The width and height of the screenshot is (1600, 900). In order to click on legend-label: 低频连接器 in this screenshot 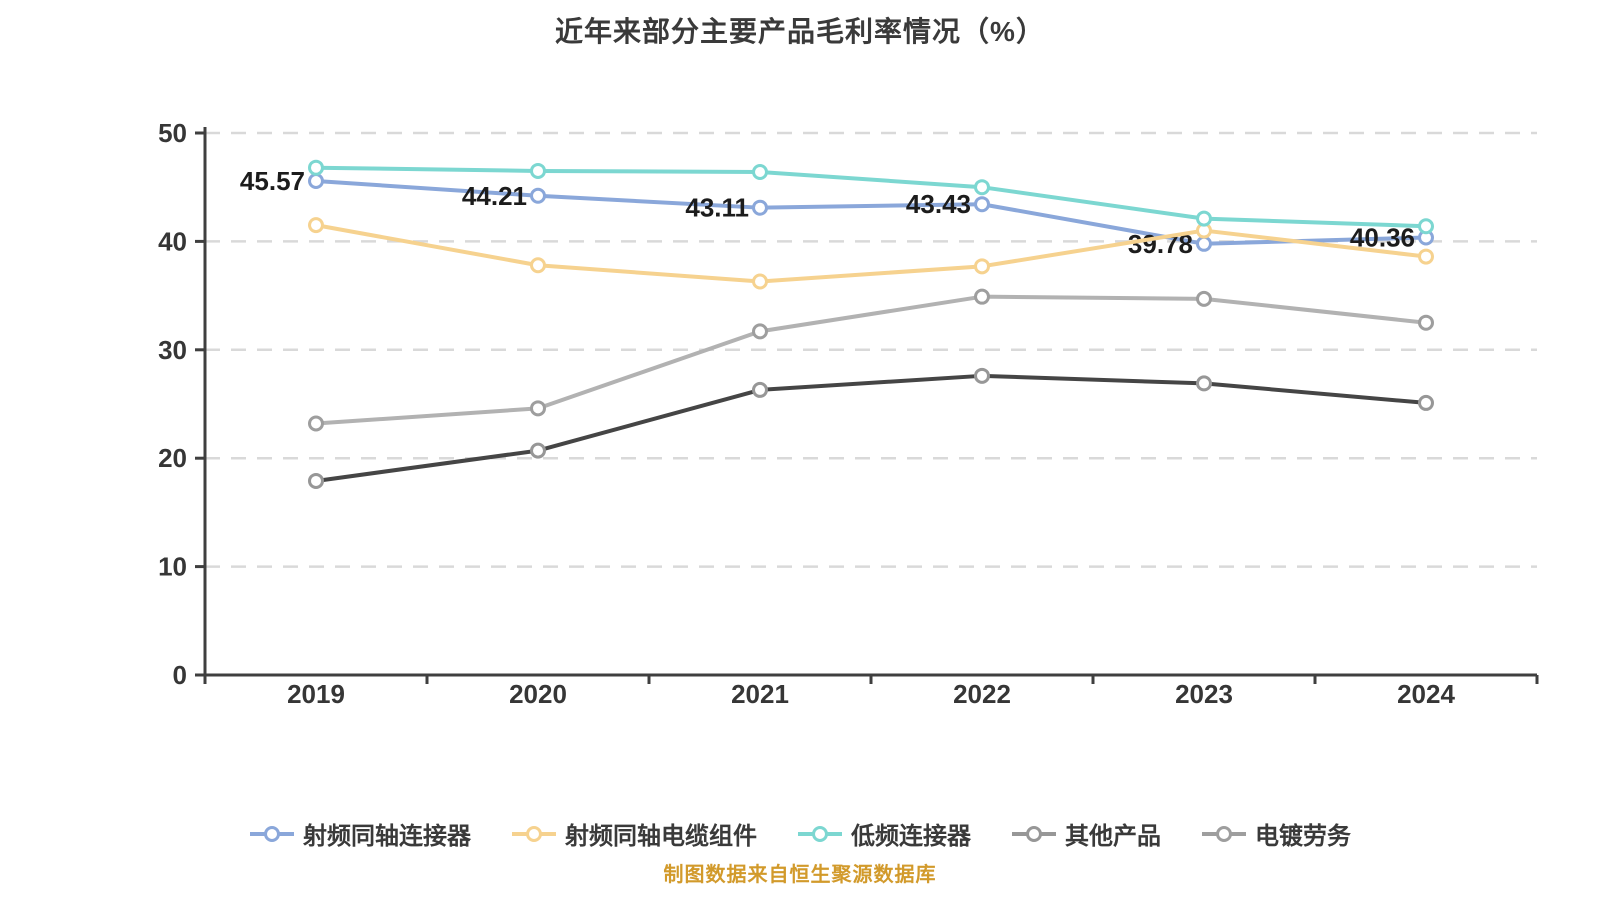, I will do `click(911, 836)`.